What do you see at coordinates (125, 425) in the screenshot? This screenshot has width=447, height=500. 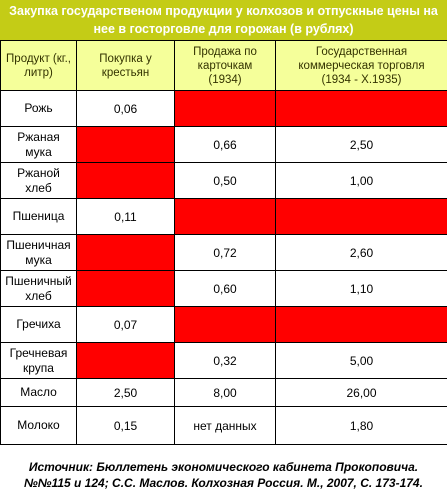 I see `cell-purchase: 0,15` at bounding box center [125, 425].